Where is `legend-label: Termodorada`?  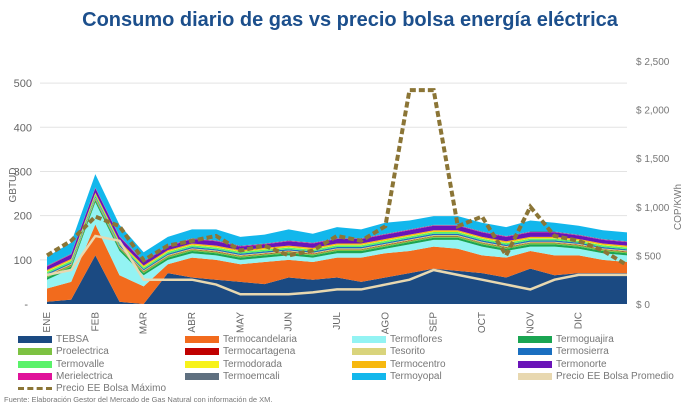
legend-label: Termodorada is located at coordinates (252, 364).